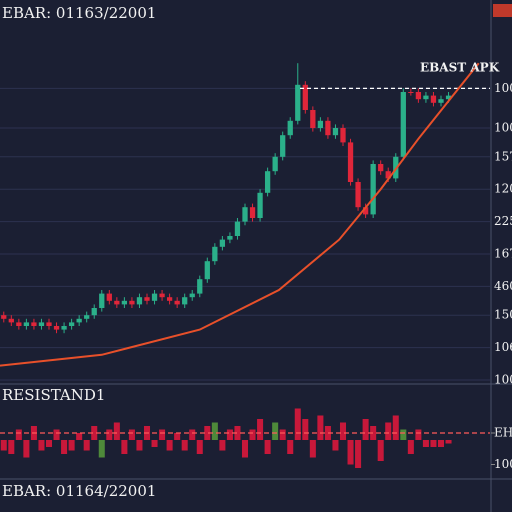 The width and height of the screenshot is (512, 512). Describe the element at coordinates (503, 156) in the screenshot. I see `y-tick-label: 157` at that location.